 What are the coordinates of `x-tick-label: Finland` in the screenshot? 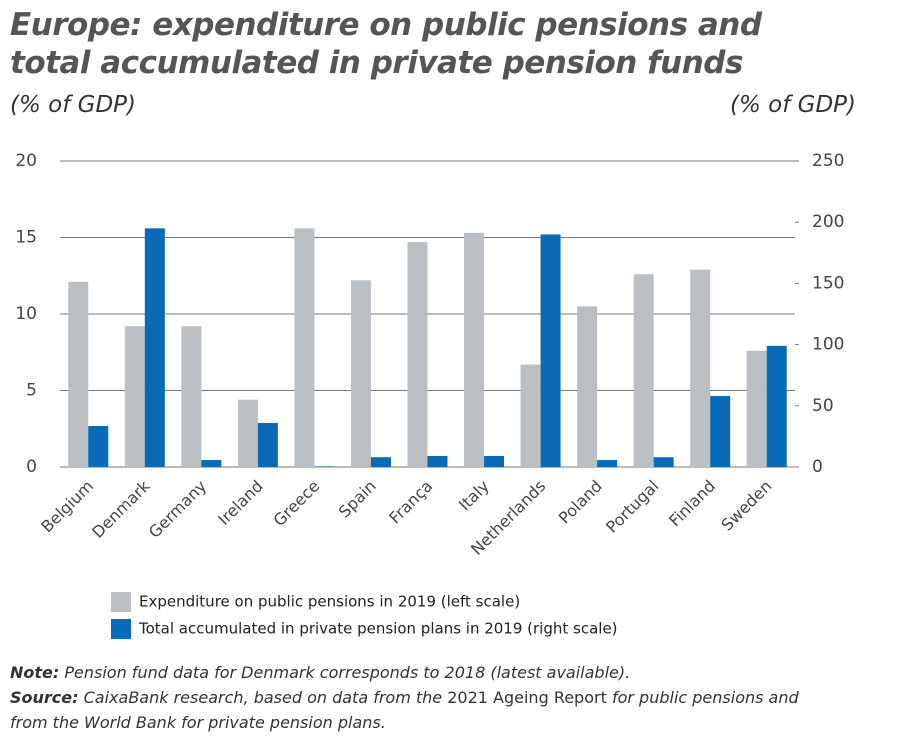 It's located at (692, 503).